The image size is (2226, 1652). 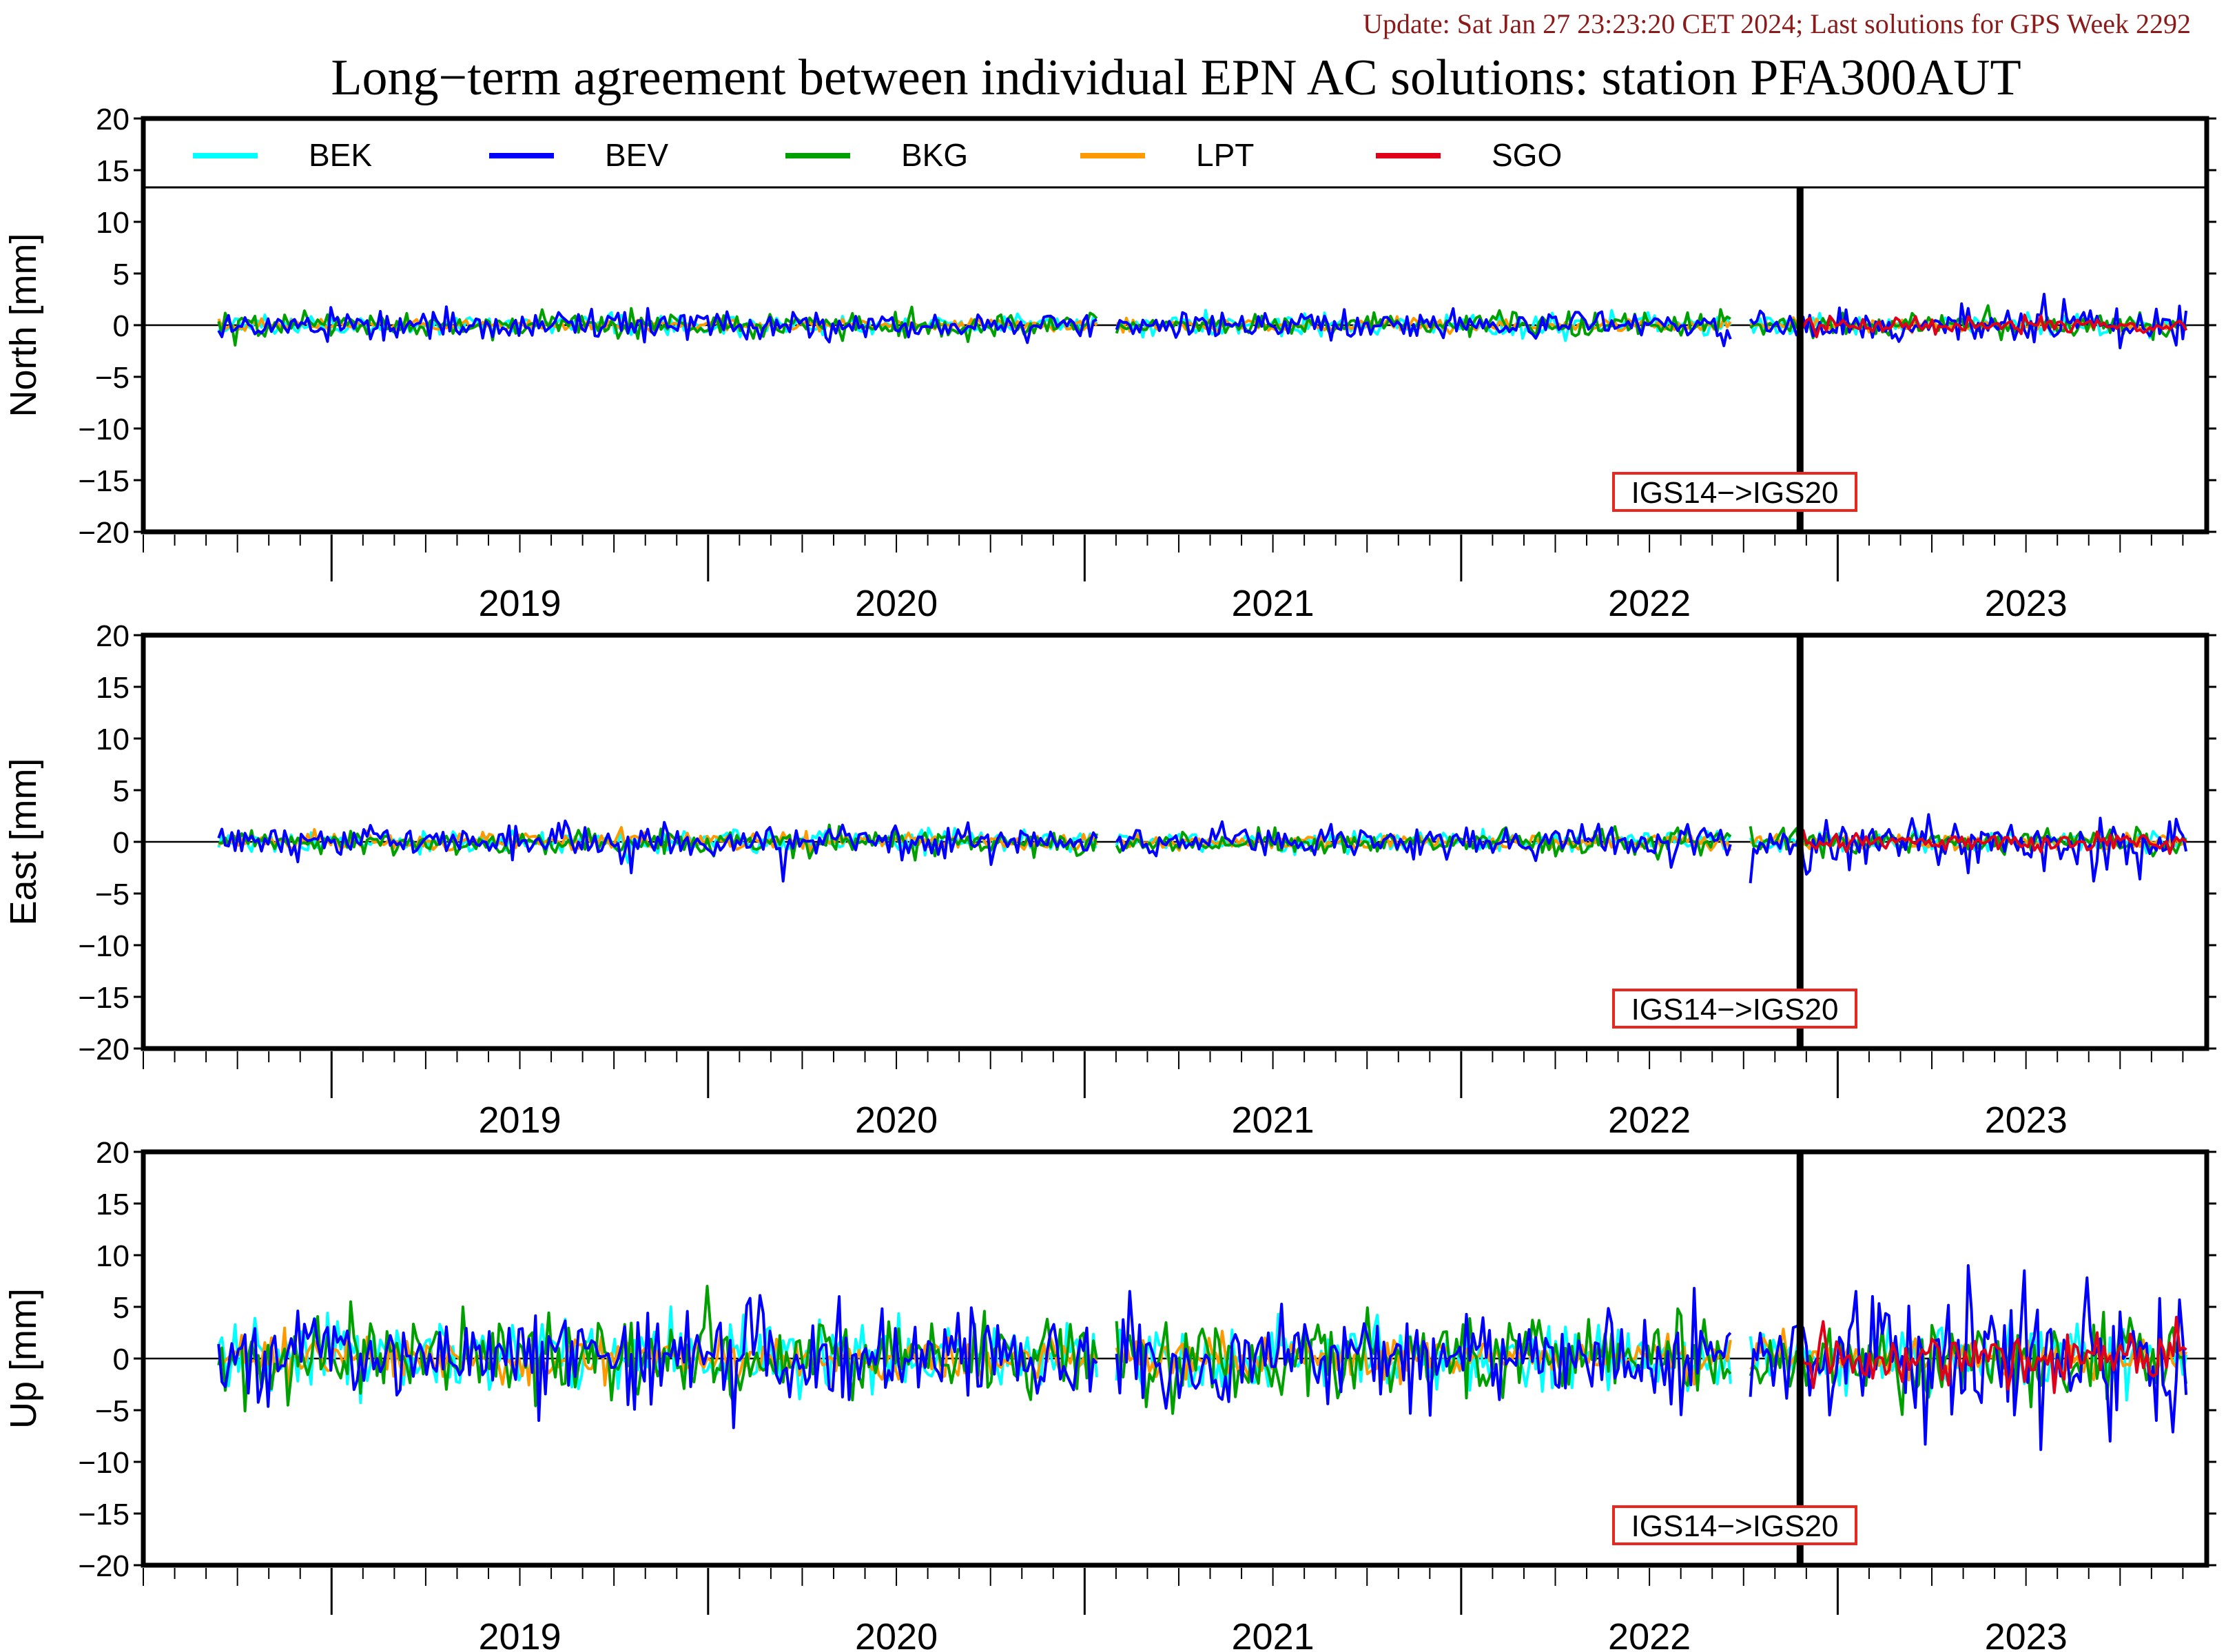 I want to click on y-axis-label: East [mm], so click(x=23, y=841).